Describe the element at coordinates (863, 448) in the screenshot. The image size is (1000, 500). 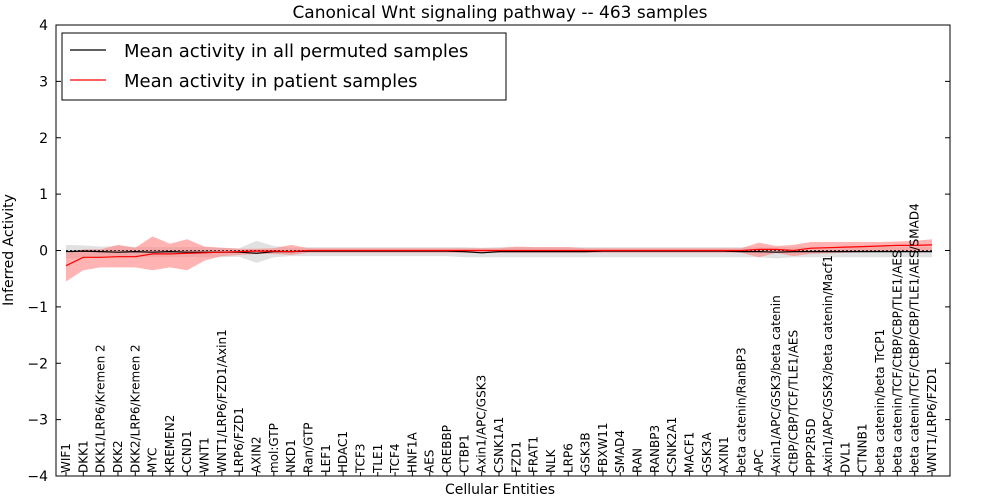
I see `x-tick-label: CTNNB1` at that location.